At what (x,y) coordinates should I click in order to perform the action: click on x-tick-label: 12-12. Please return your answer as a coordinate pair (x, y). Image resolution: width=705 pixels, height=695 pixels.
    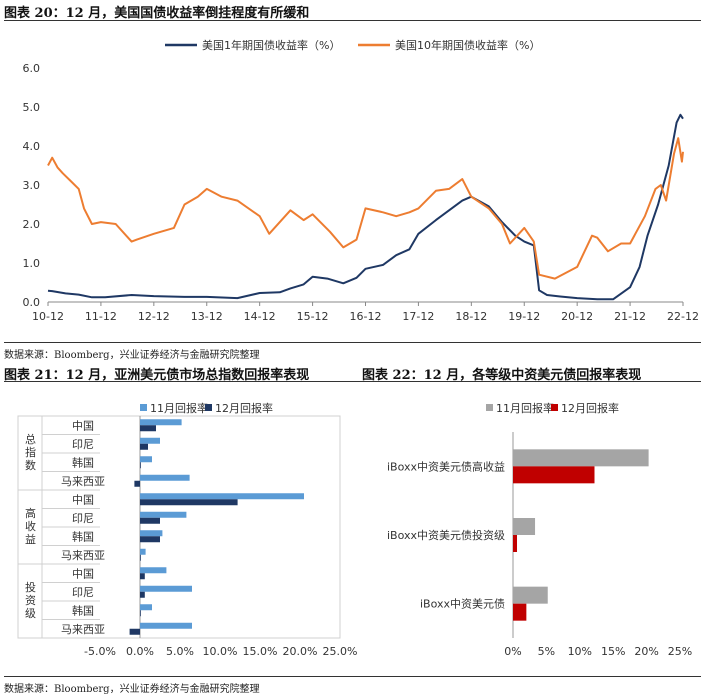
    Looking at the image, I should click on (154, 316).